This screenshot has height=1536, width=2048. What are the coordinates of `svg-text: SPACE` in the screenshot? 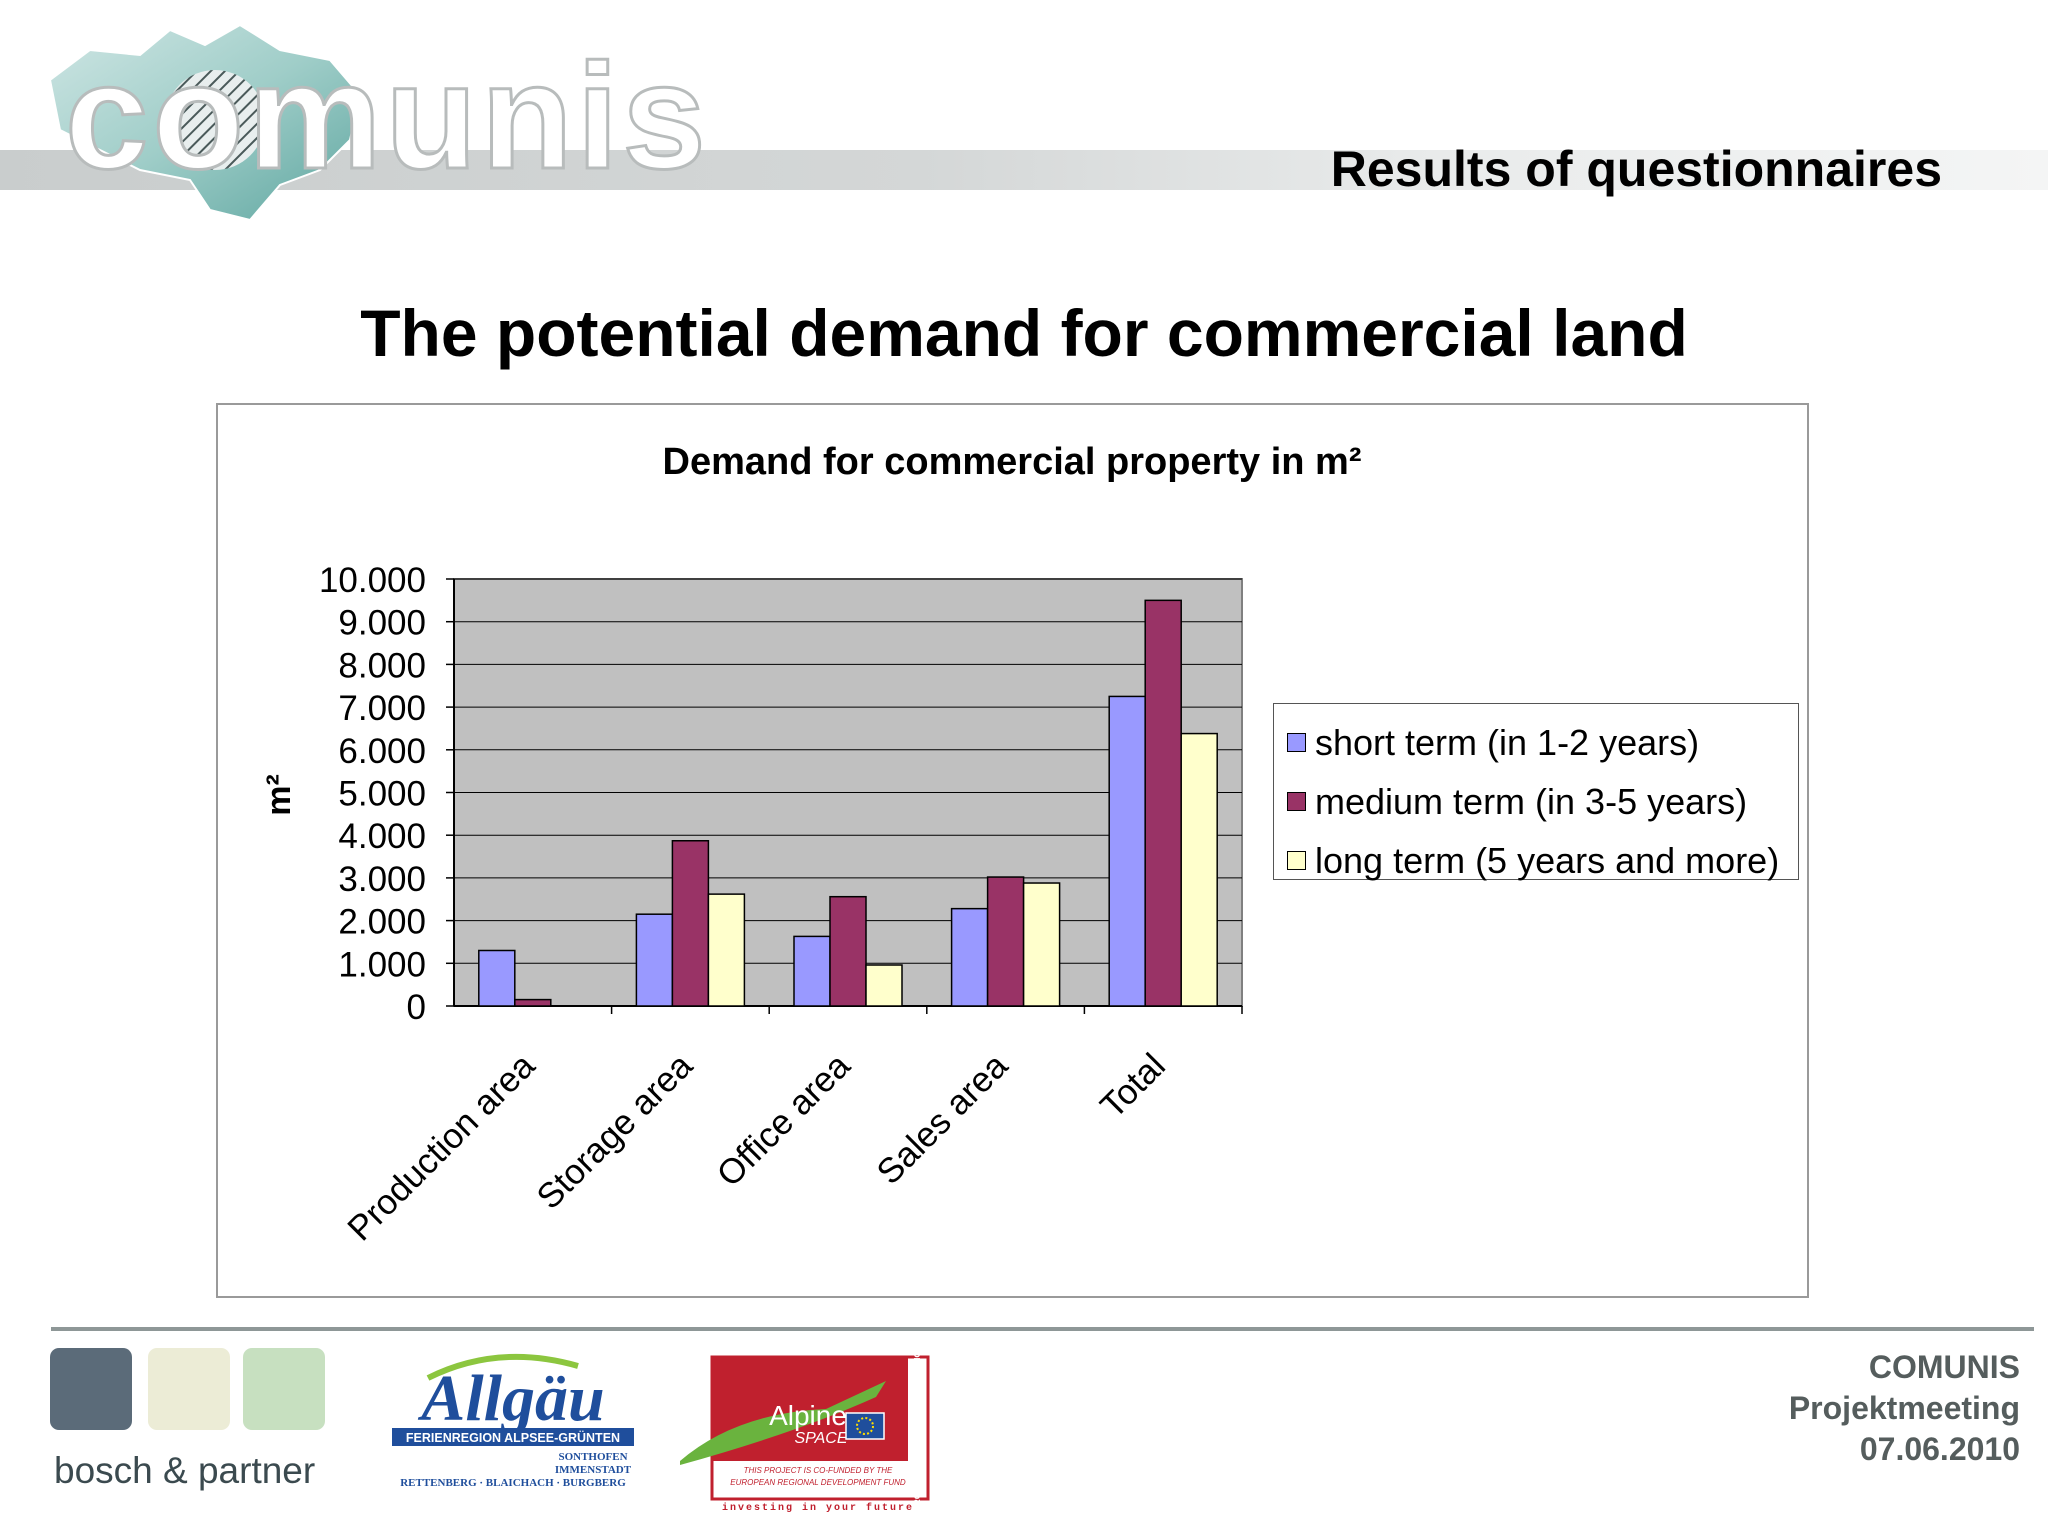 It's located at (820, 1438).